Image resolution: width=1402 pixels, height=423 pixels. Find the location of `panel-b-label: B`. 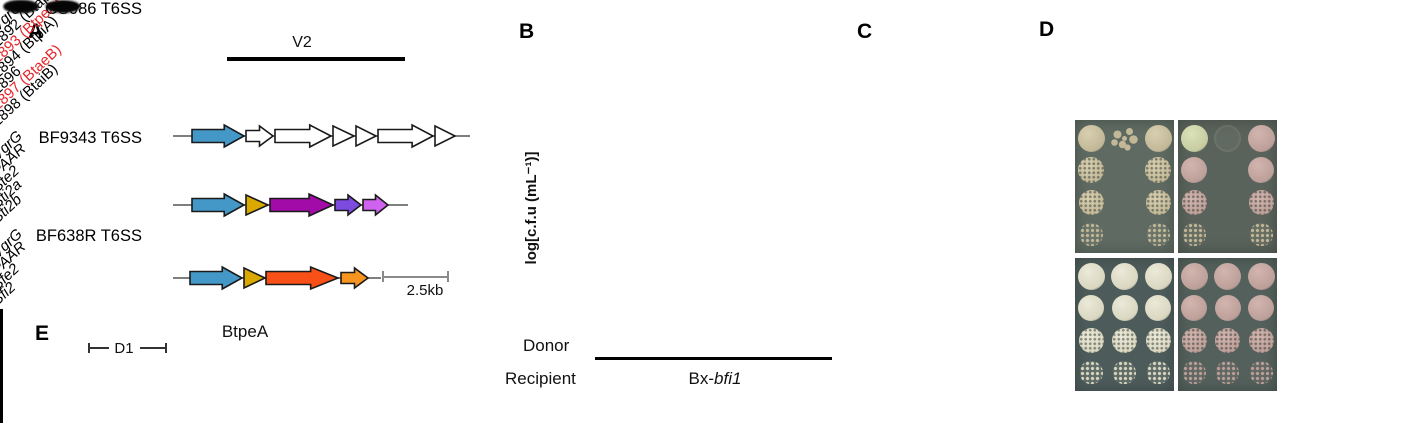

panel-b-label: B is located at coordinates (527, 31).